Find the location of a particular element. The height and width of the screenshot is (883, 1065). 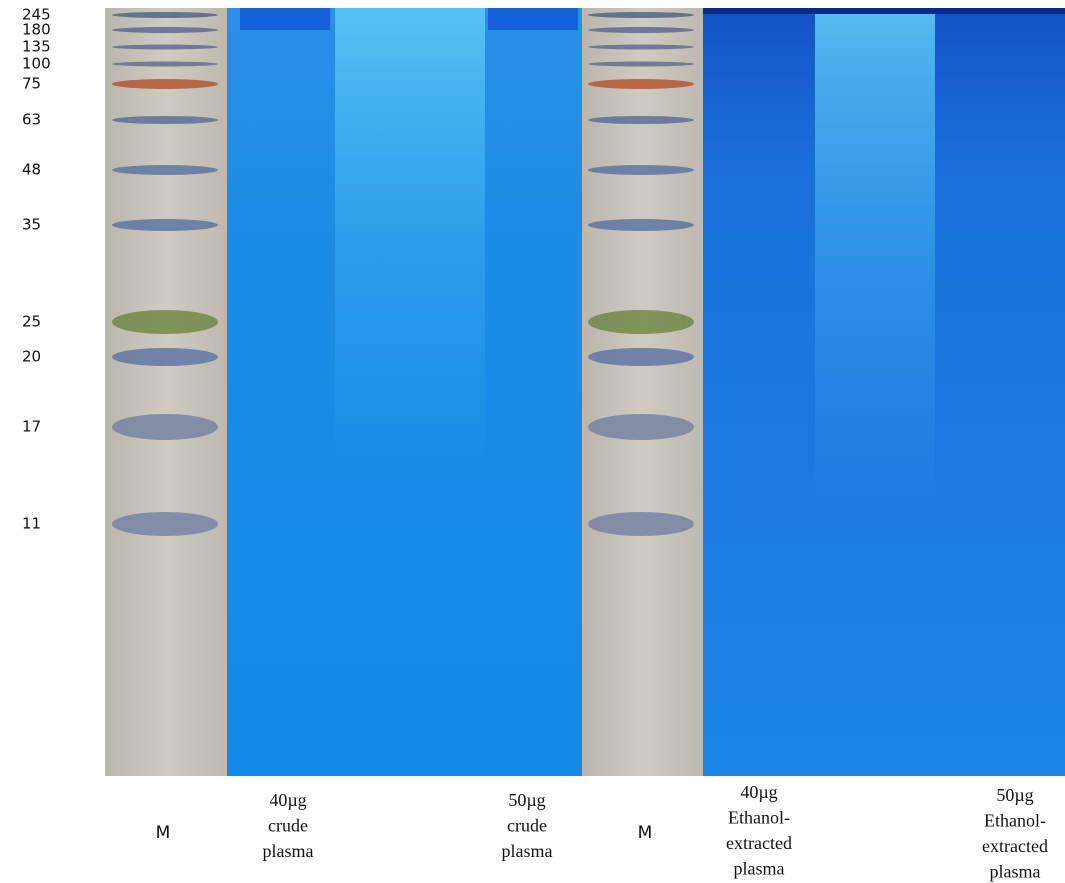

marker-label: 100 is located at coordinates (36, 64).